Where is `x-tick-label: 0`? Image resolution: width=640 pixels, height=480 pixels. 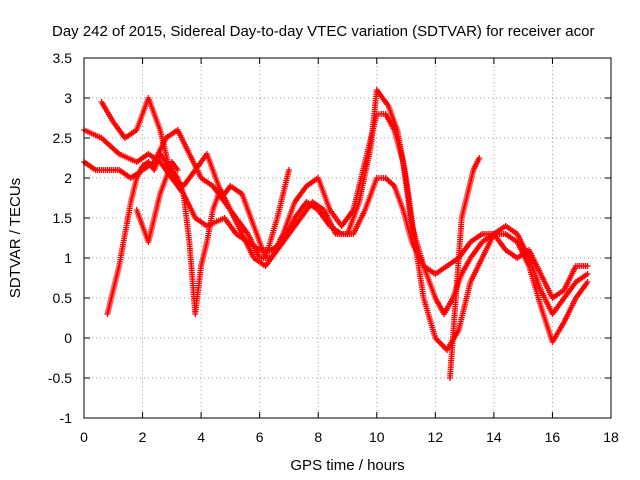 x-tick-label: 0 is located at coordinates (84, 437).